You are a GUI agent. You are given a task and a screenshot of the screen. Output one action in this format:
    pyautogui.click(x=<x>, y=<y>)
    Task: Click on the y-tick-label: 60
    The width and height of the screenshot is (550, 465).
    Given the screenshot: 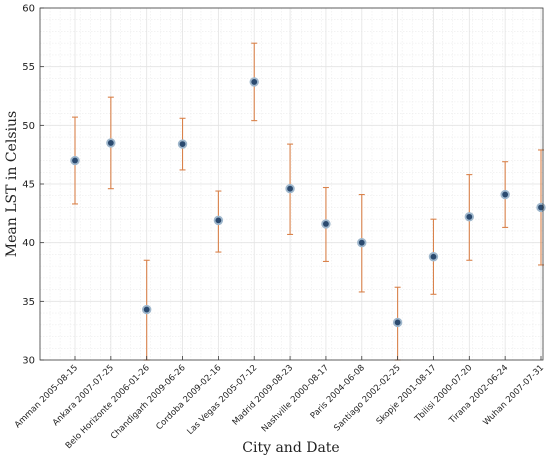 What is the action you would take?
    pyautogui.click(x=28, y=9)
    